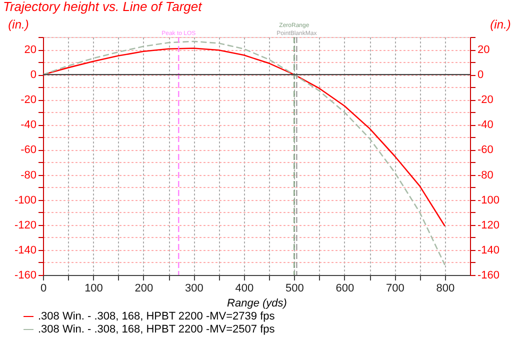 This screenshot has width=512, height=337. I want to click on y2-tick-label: -40, so click(486, 125).